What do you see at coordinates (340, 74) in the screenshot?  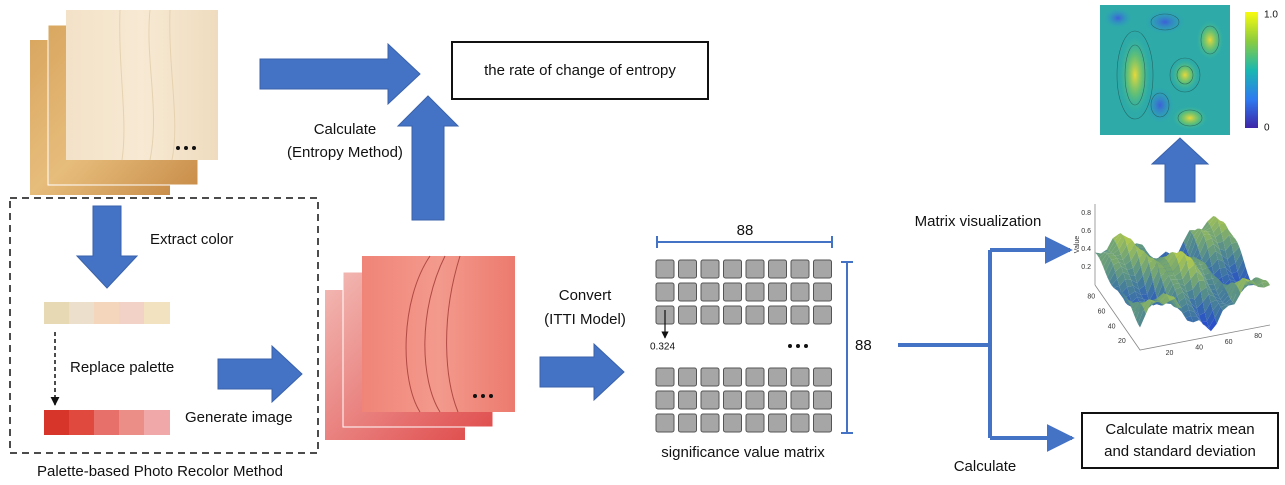 I see `block-arrow` at bounding box center [340, 74].